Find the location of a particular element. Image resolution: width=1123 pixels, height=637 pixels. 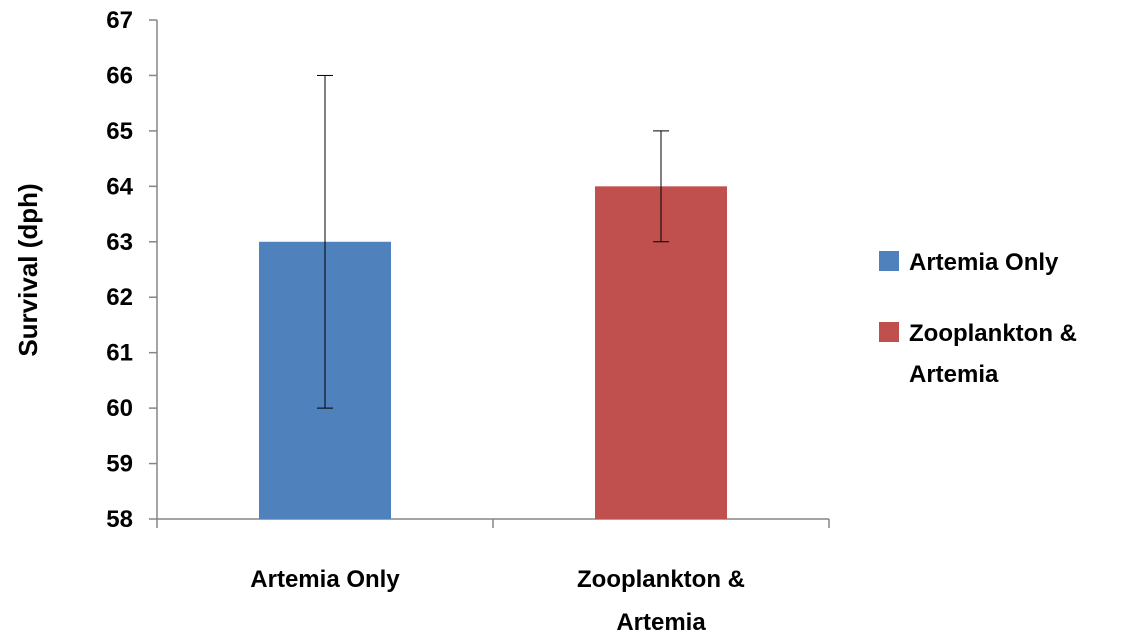

x-axis-labels: Artemia Only Zooplankton & Artemia is located at coordinates (497, 601).